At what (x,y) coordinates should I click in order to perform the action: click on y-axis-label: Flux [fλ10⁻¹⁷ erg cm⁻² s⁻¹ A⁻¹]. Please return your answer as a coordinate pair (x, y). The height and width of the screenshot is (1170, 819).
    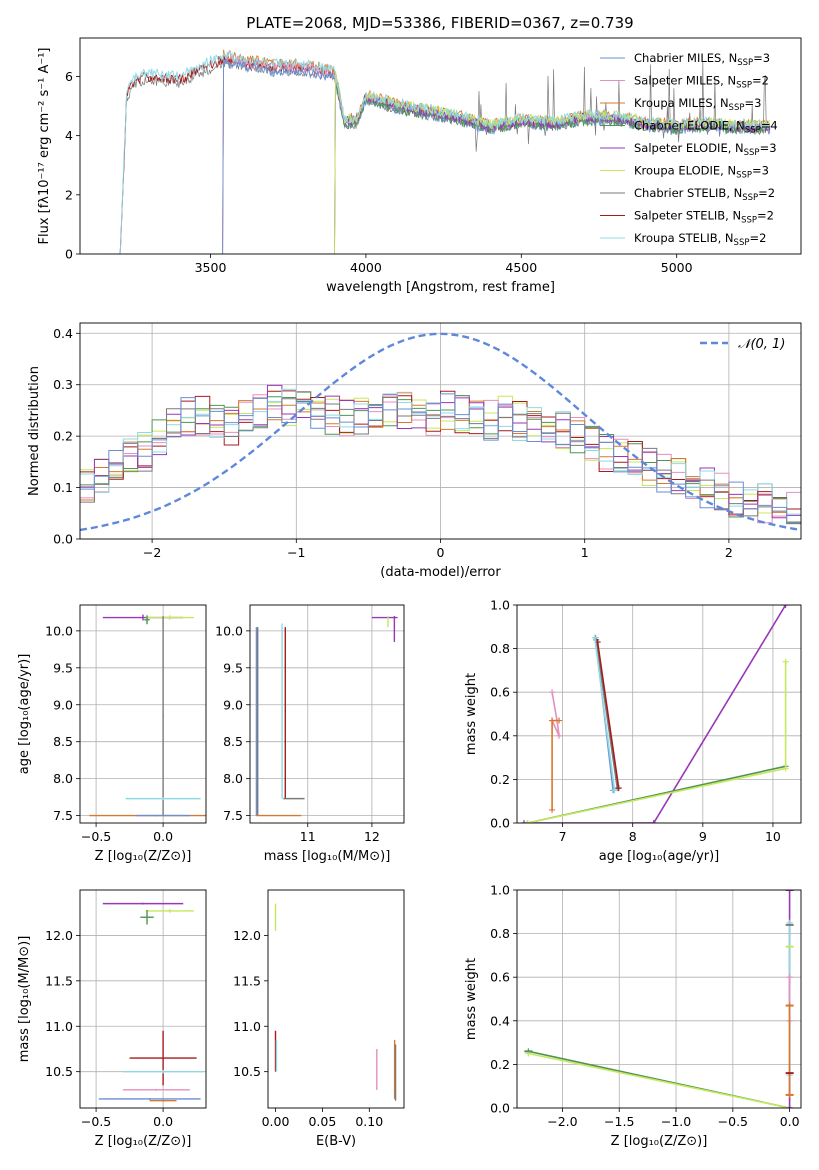
    Looking at the image, I should click on (44, 146).